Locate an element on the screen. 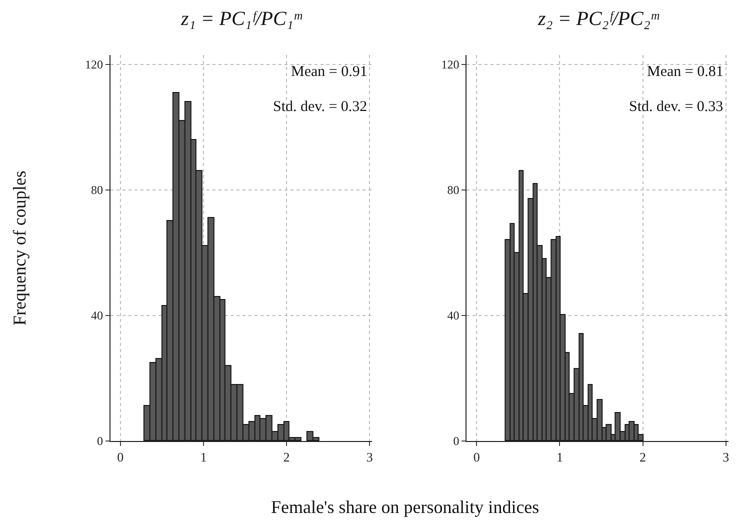 Image resolution: width=737 pixels, height=524 pixels. x-axis-title: Female's share on personality indices is located at coordinates (405, 507).